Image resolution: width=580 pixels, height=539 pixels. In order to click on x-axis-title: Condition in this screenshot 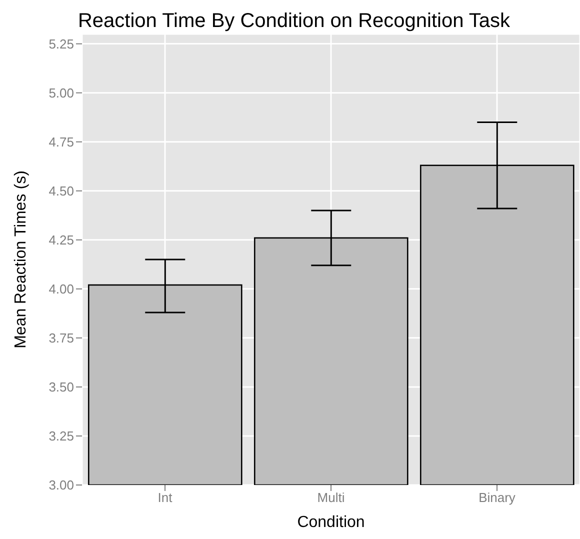, I will do `click(331, 522)`.